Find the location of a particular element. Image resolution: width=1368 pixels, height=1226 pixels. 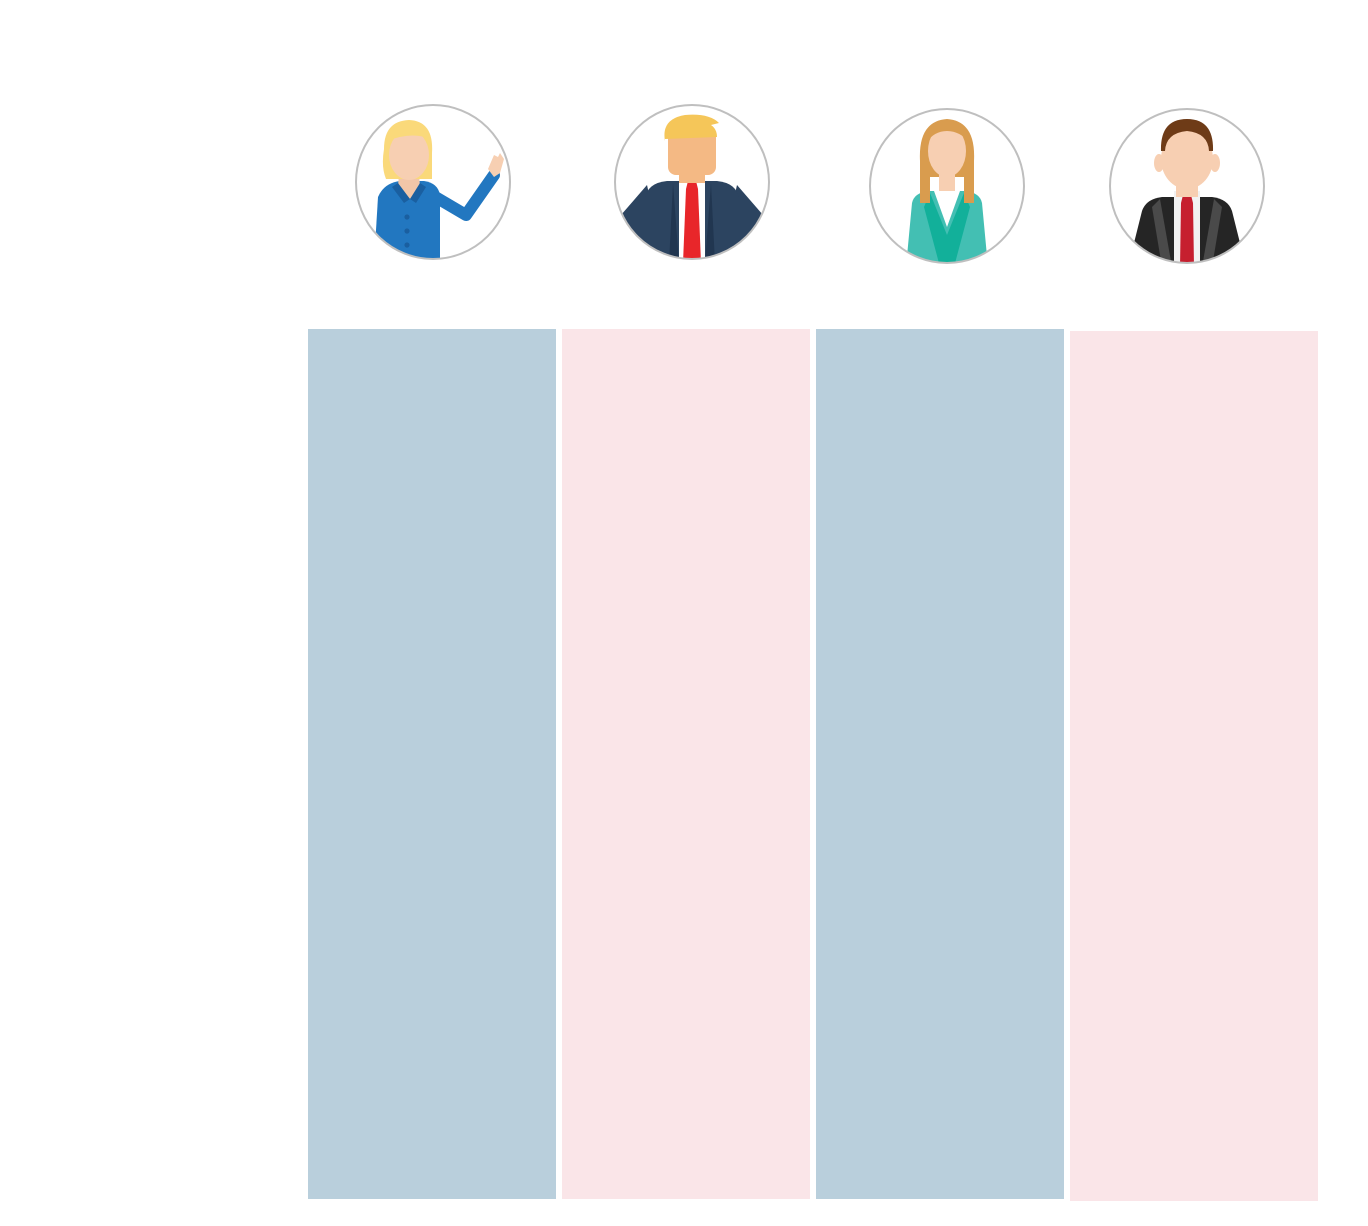

blond-man-navy-suit-red-tie-icon is located at coordinates (692, 182).